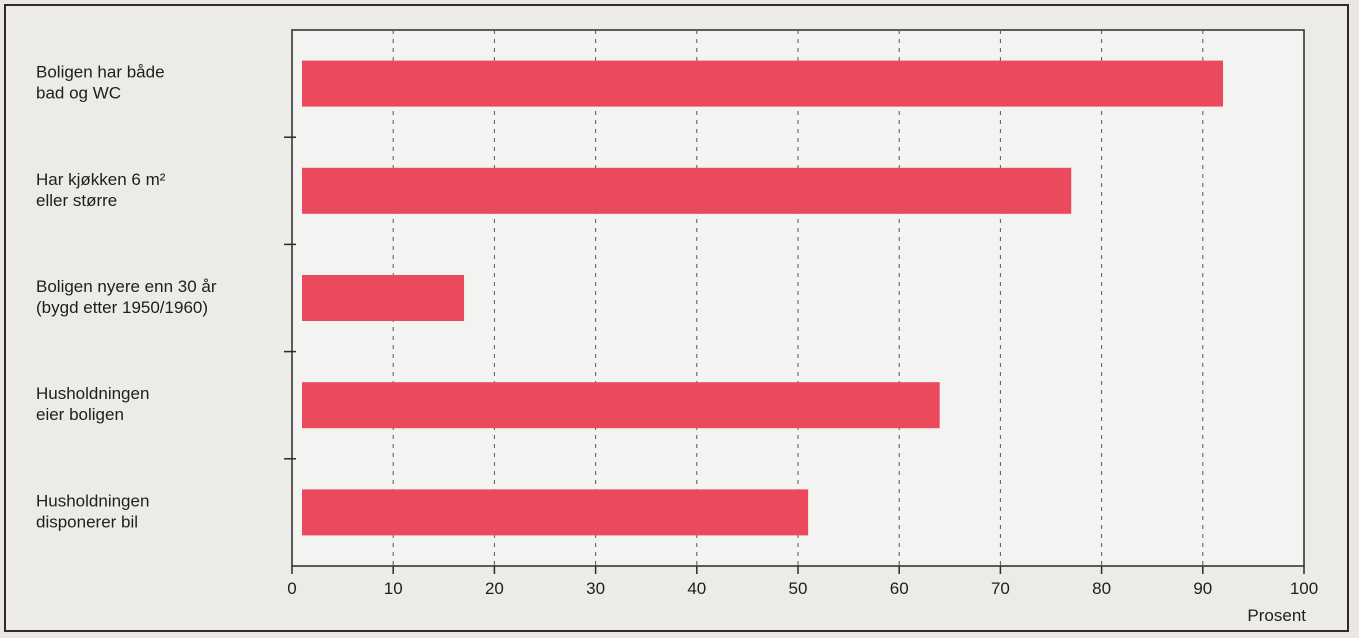 The height and width of the screenshot is (638, 1359). I want to click on x-tick-label: 10, so click(393, 588).